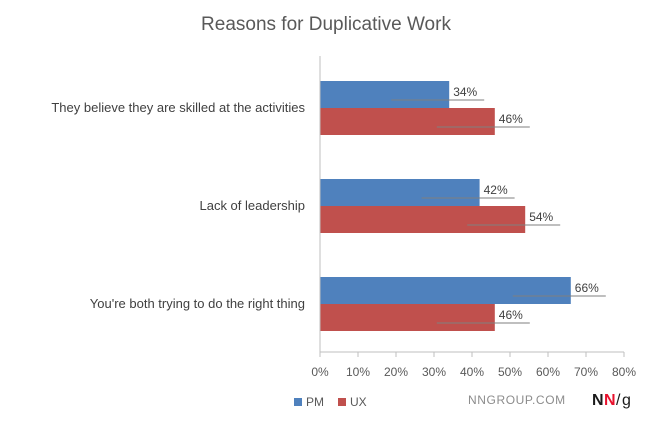 The image size is (656, 434). I want to click on data-label-pm-0: 34%, so click(465, 92).